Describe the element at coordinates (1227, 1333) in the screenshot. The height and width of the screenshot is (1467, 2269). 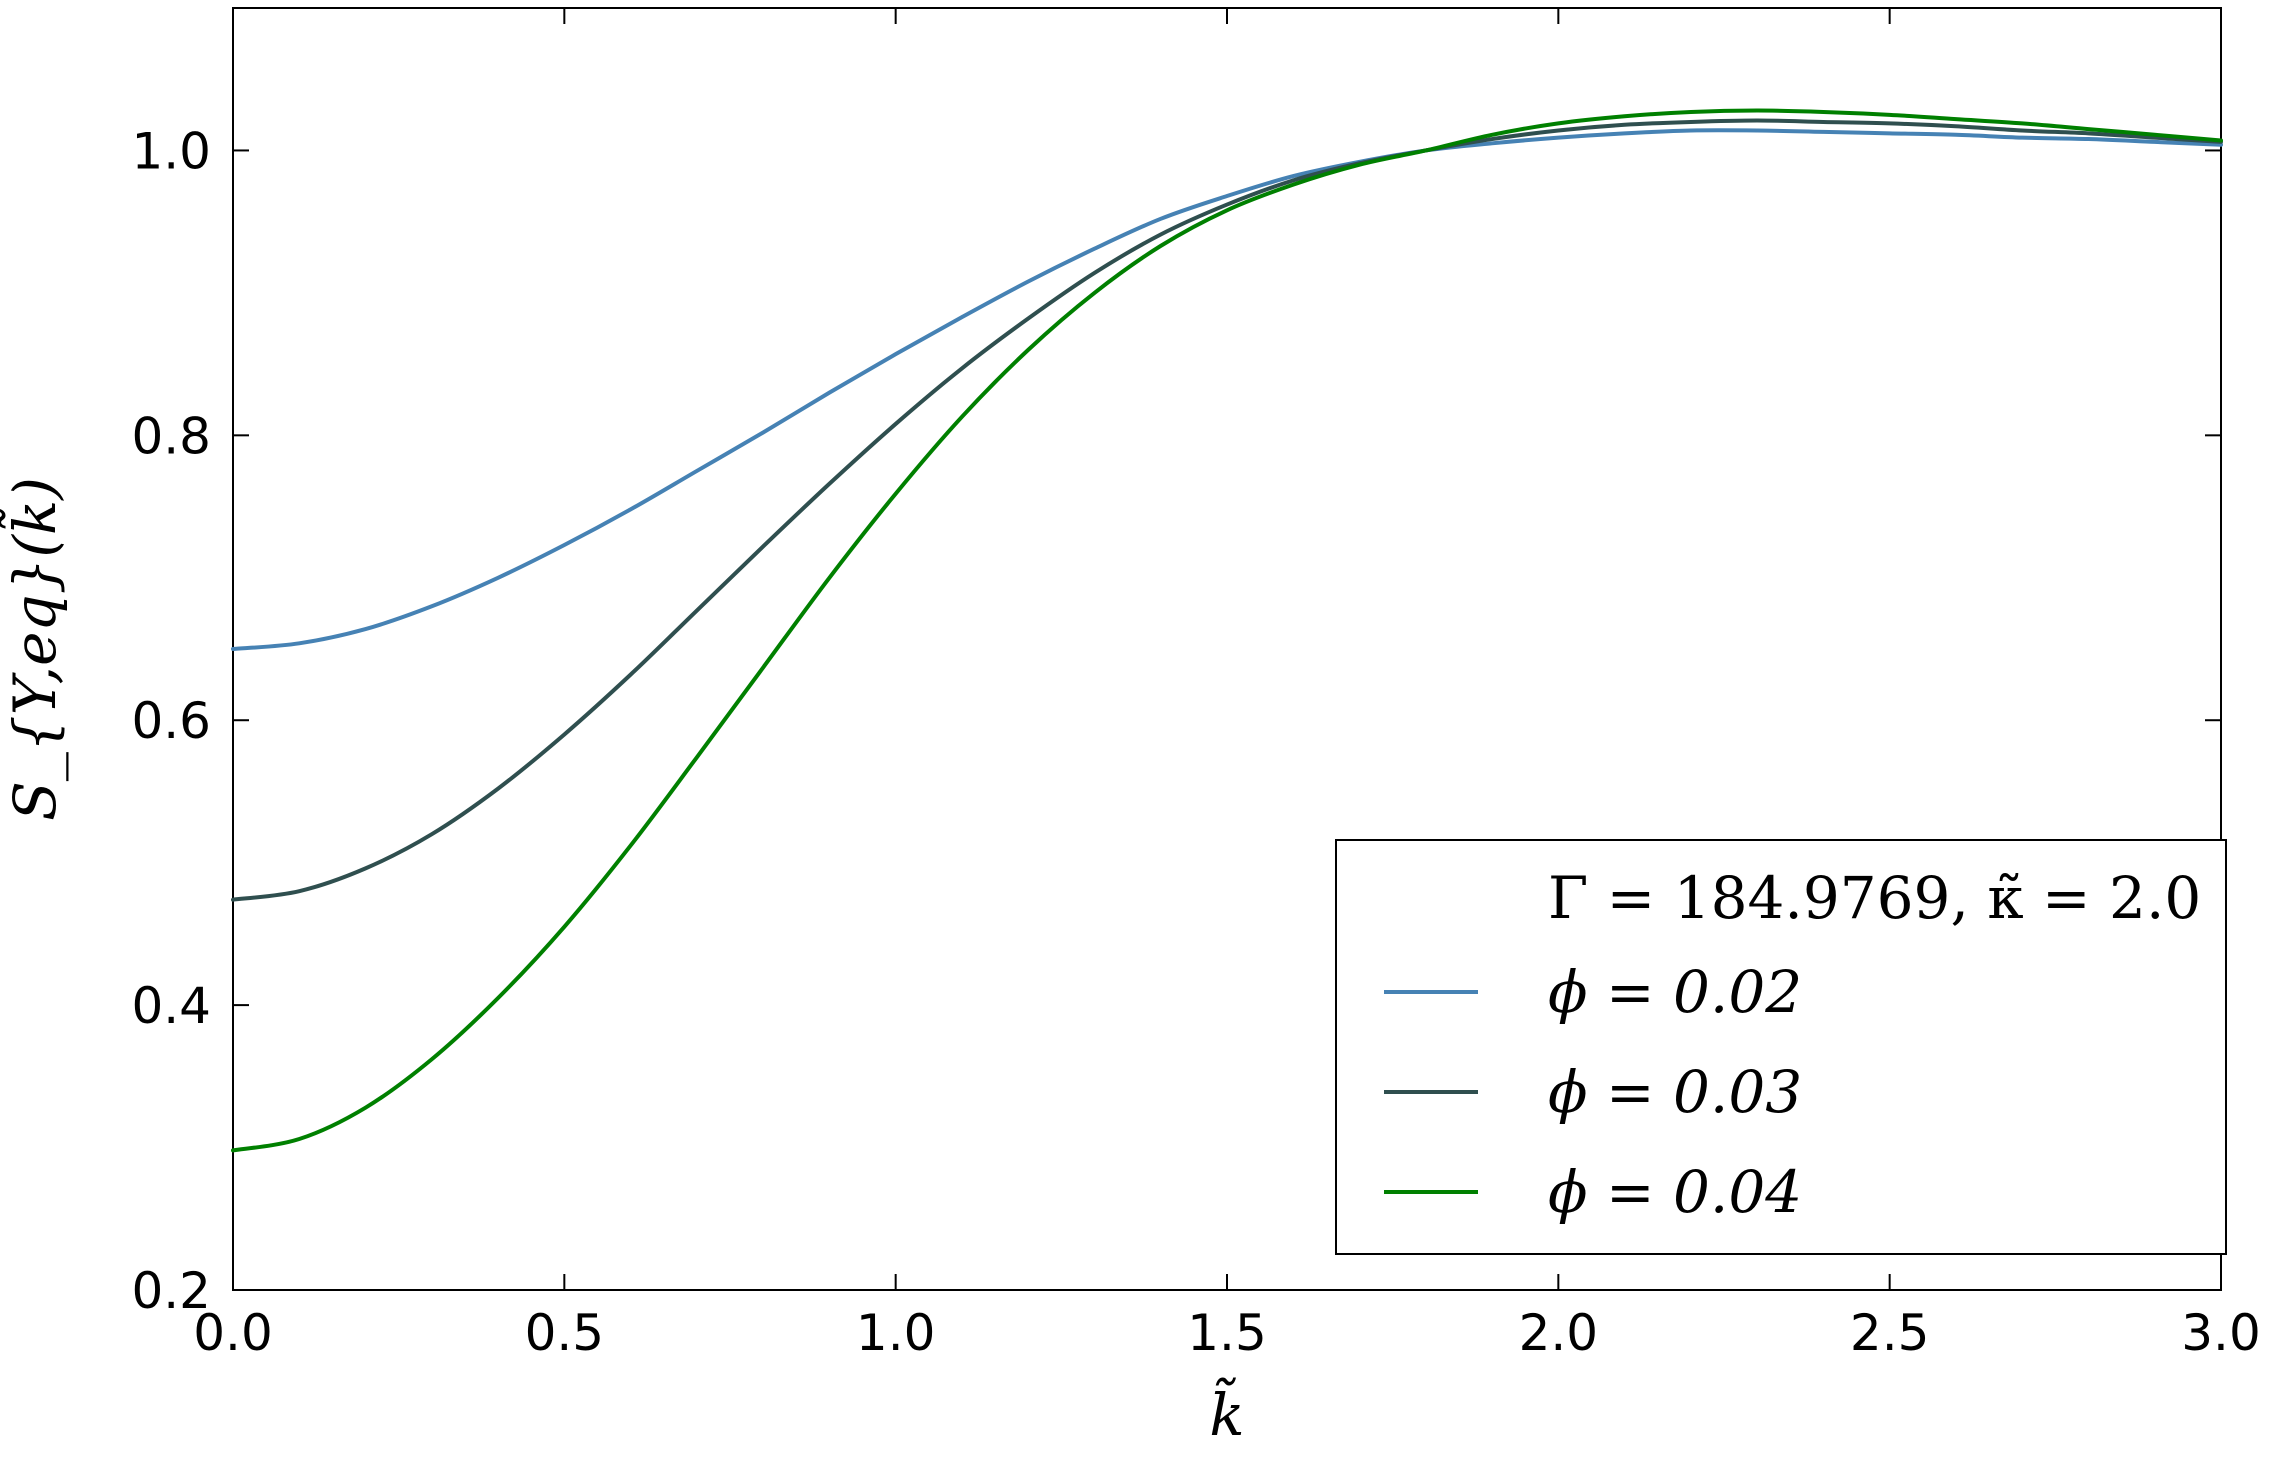
I see `x-tick-label: 1.5` at that location.